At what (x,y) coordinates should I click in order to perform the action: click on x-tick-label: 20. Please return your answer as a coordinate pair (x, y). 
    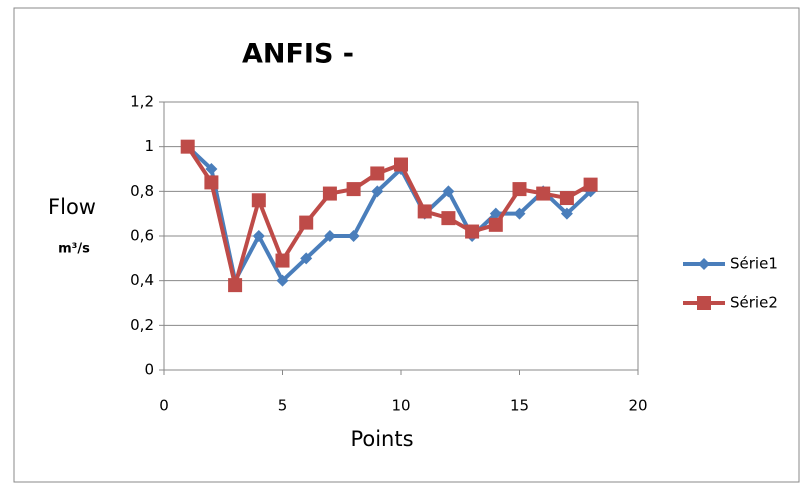
    Looking at the image, I should click on (637, 406).